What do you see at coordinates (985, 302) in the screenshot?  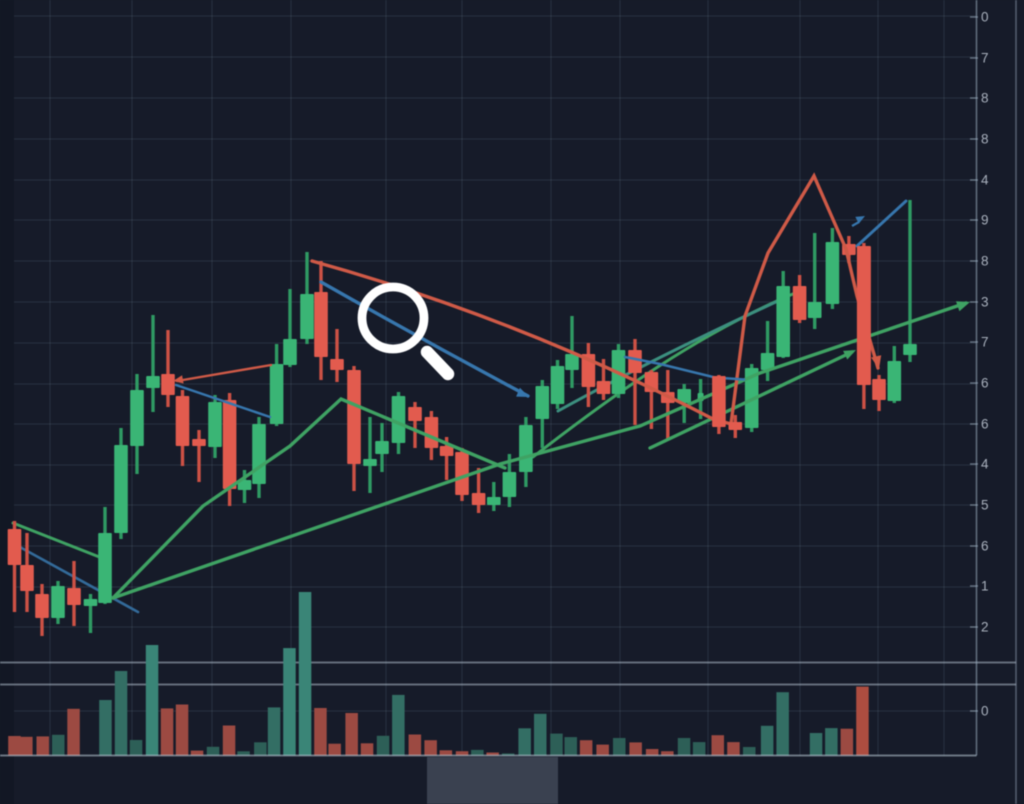 I see `svg-text: 3` at bounding box center [985, 302].